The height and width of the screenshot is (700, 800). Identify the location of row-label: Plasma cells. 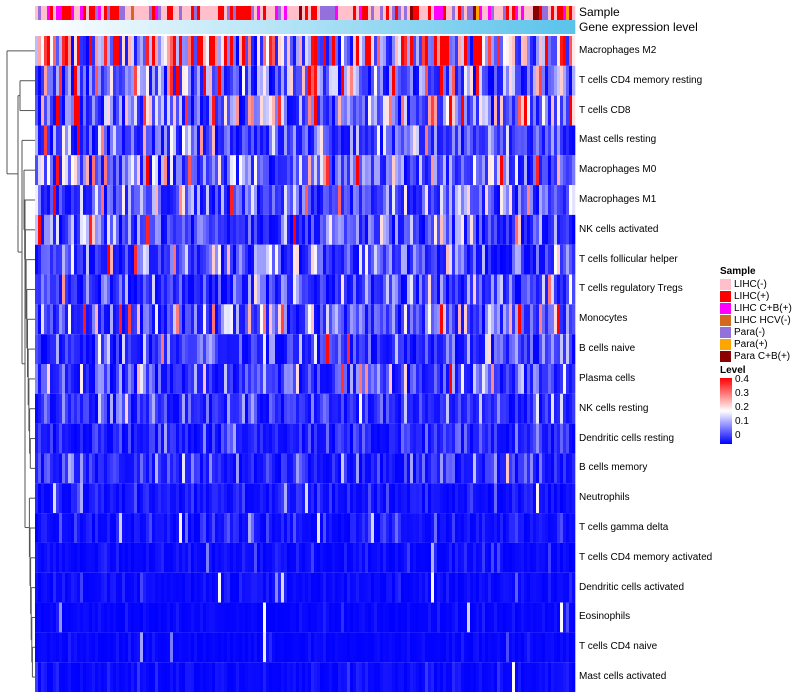
(607, 378).